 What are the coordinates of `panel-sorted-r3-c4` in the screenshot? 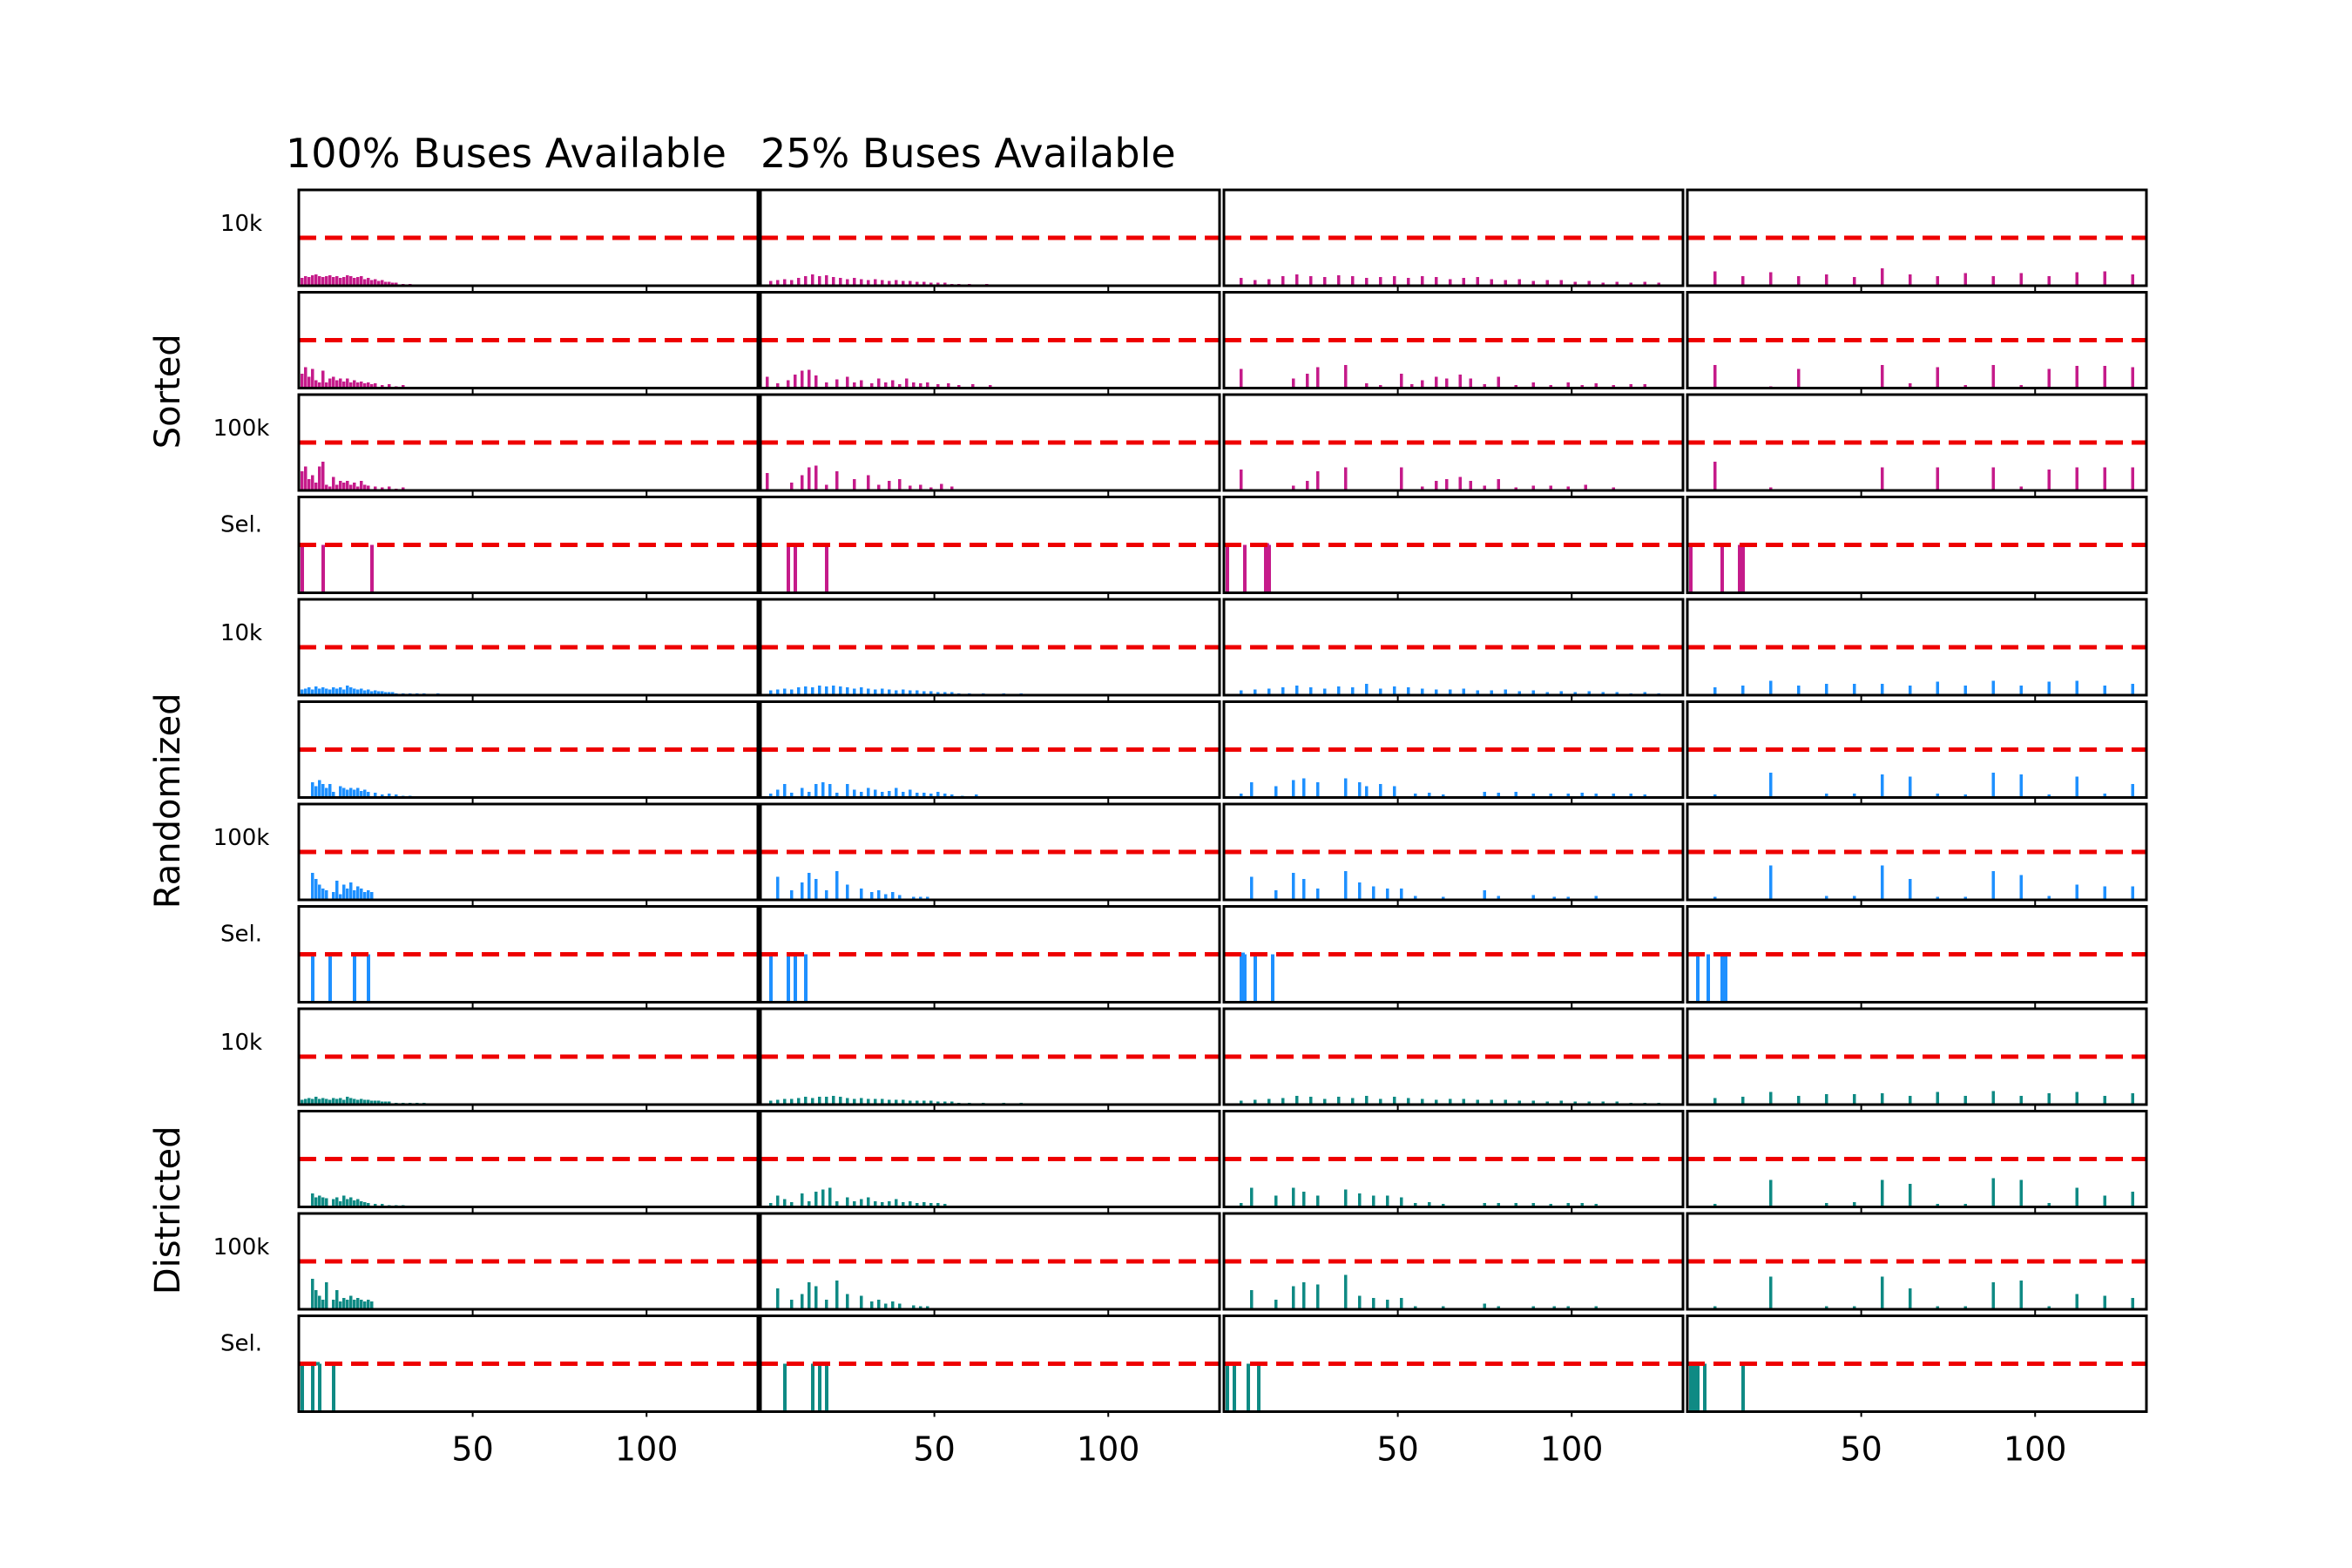 It's located at (1917, 444).